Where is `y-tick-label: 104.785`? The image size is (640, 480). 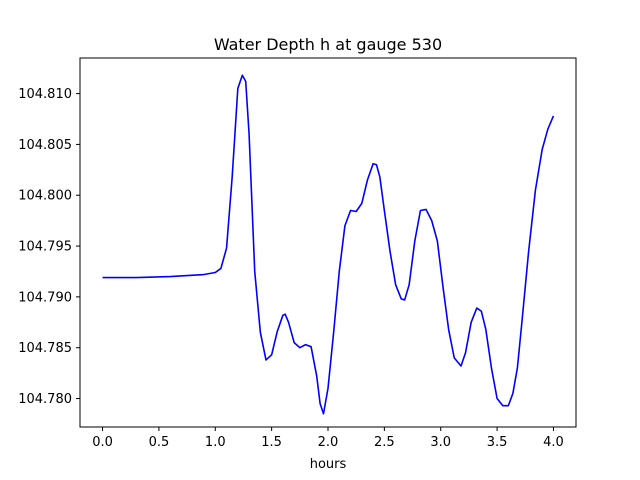 y-tick-label: 104.785 is located at coordinates (45, 348).